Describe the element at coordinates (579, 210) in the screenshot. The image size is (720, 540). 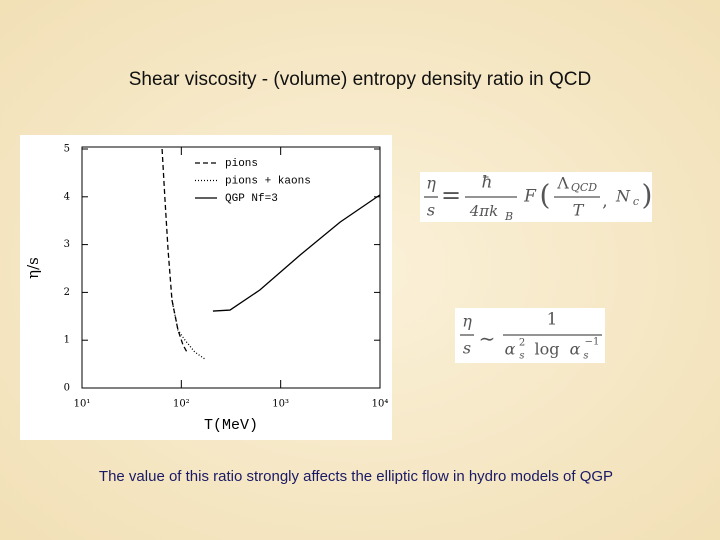
I see `formula-text: T` at that location.